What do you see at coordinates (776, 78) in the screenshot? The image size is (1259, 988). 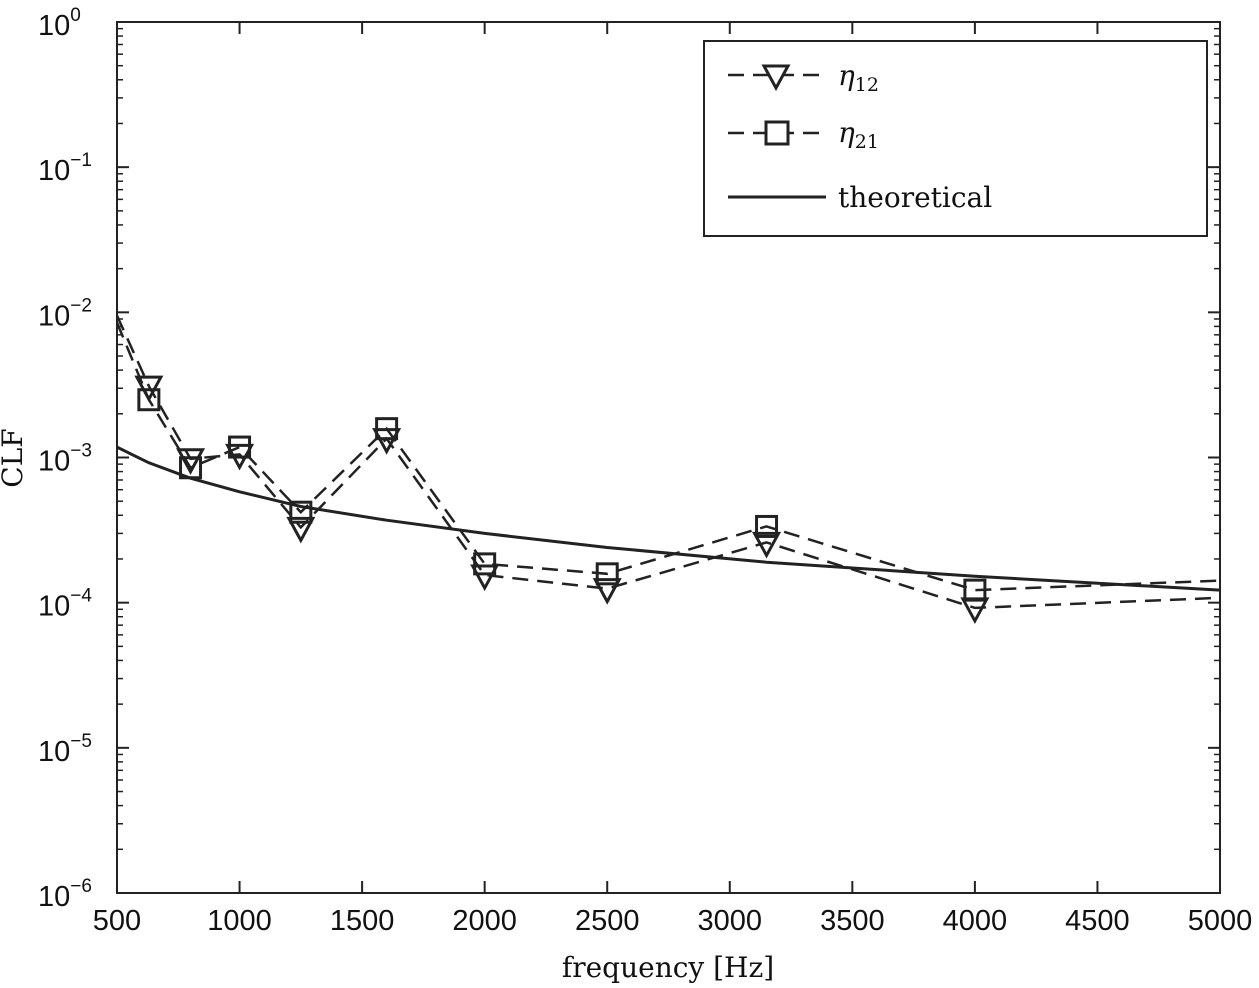 I see `legend-marker-eta12` at bounding box center [776, 78].